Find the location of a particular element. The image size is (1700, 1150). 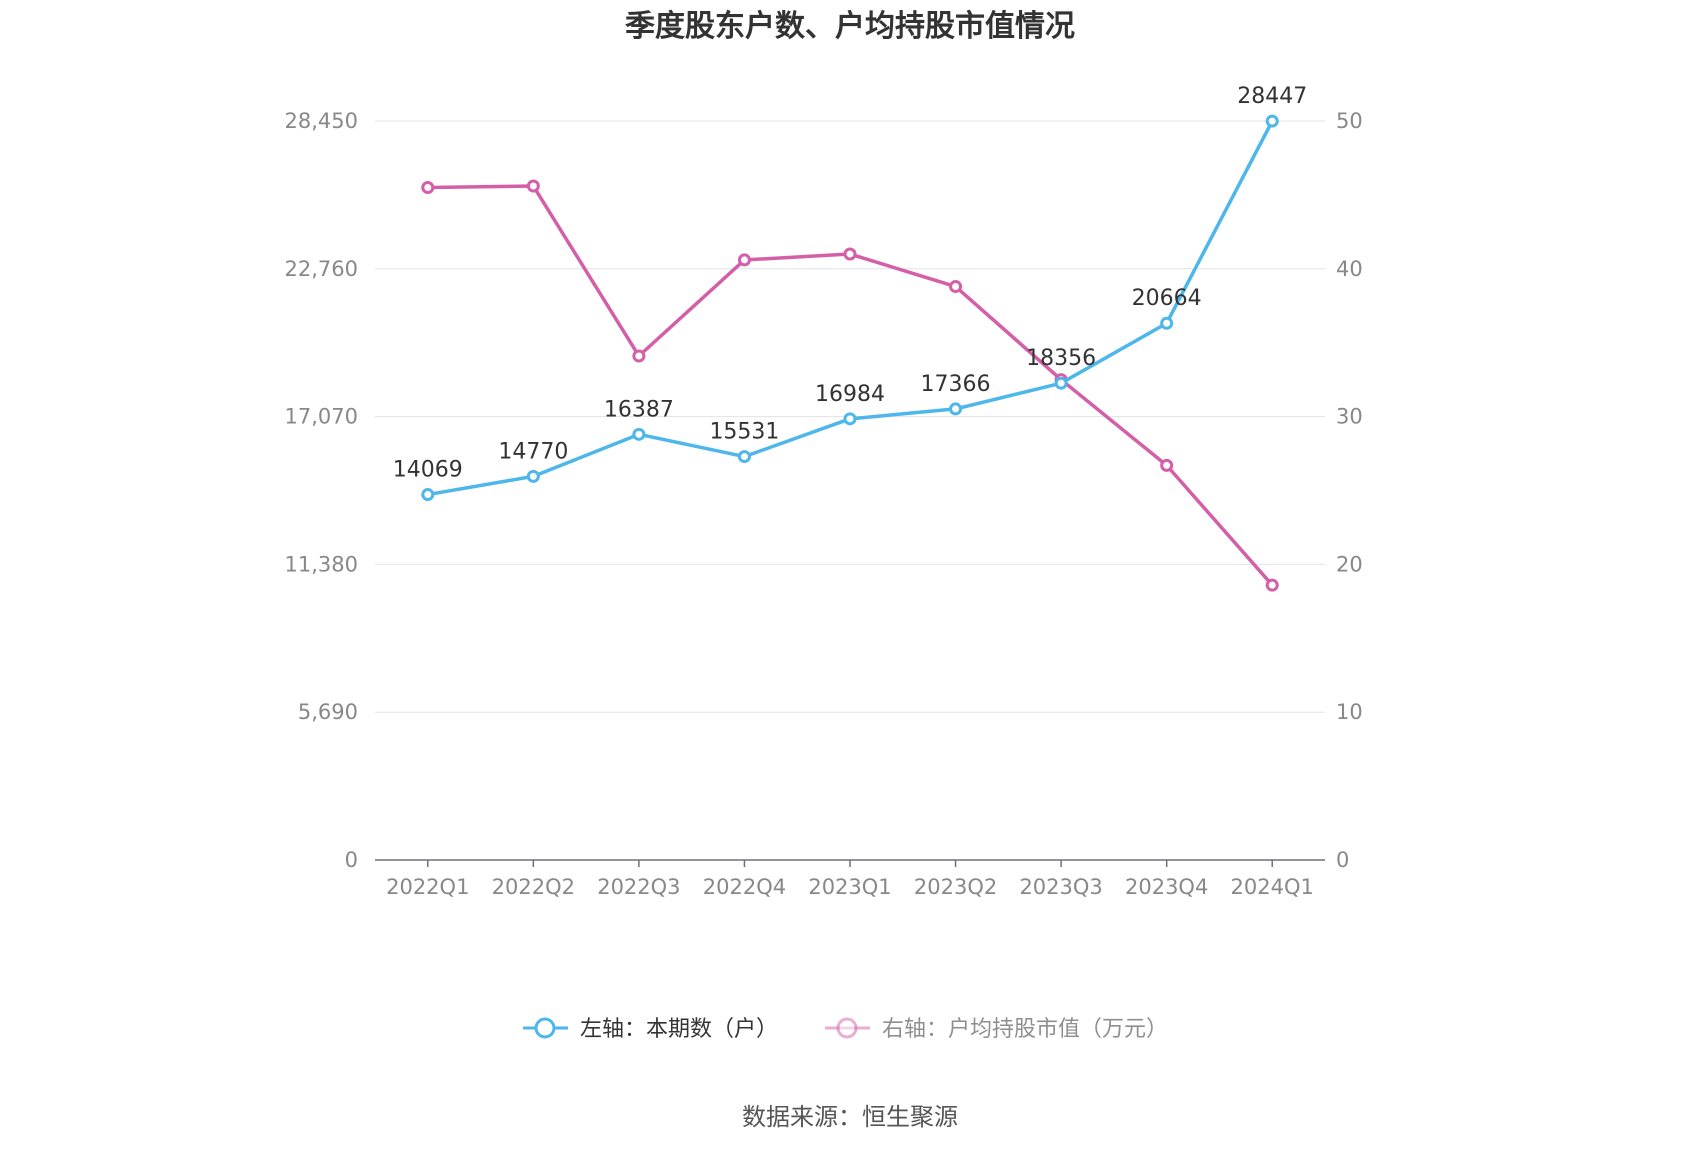

right-tick-label: 0 is located at coordinates (1342, 860).